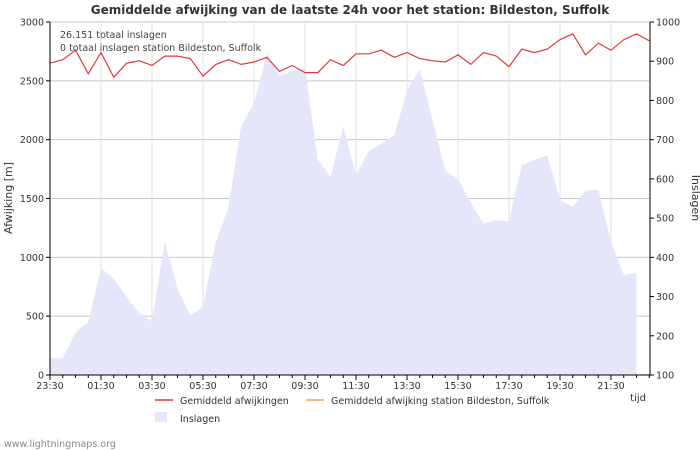 This screenshot has width=700, height=450. Describe the element at coordinates (32, 140) in the screenshot. I see `y-left-tick-label: 2000` at that location.